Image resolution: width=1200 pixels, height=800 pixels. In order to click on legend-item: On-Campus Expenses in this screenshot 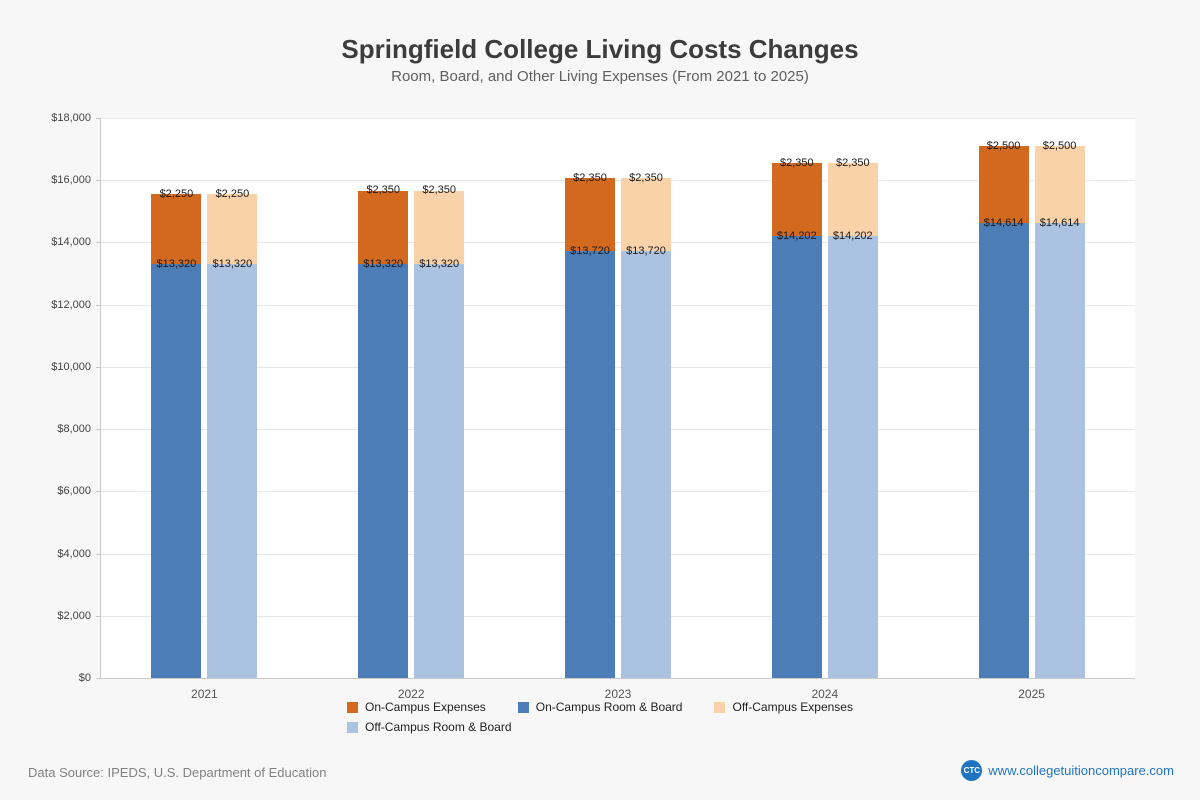, I will do `click(416, 707)`.